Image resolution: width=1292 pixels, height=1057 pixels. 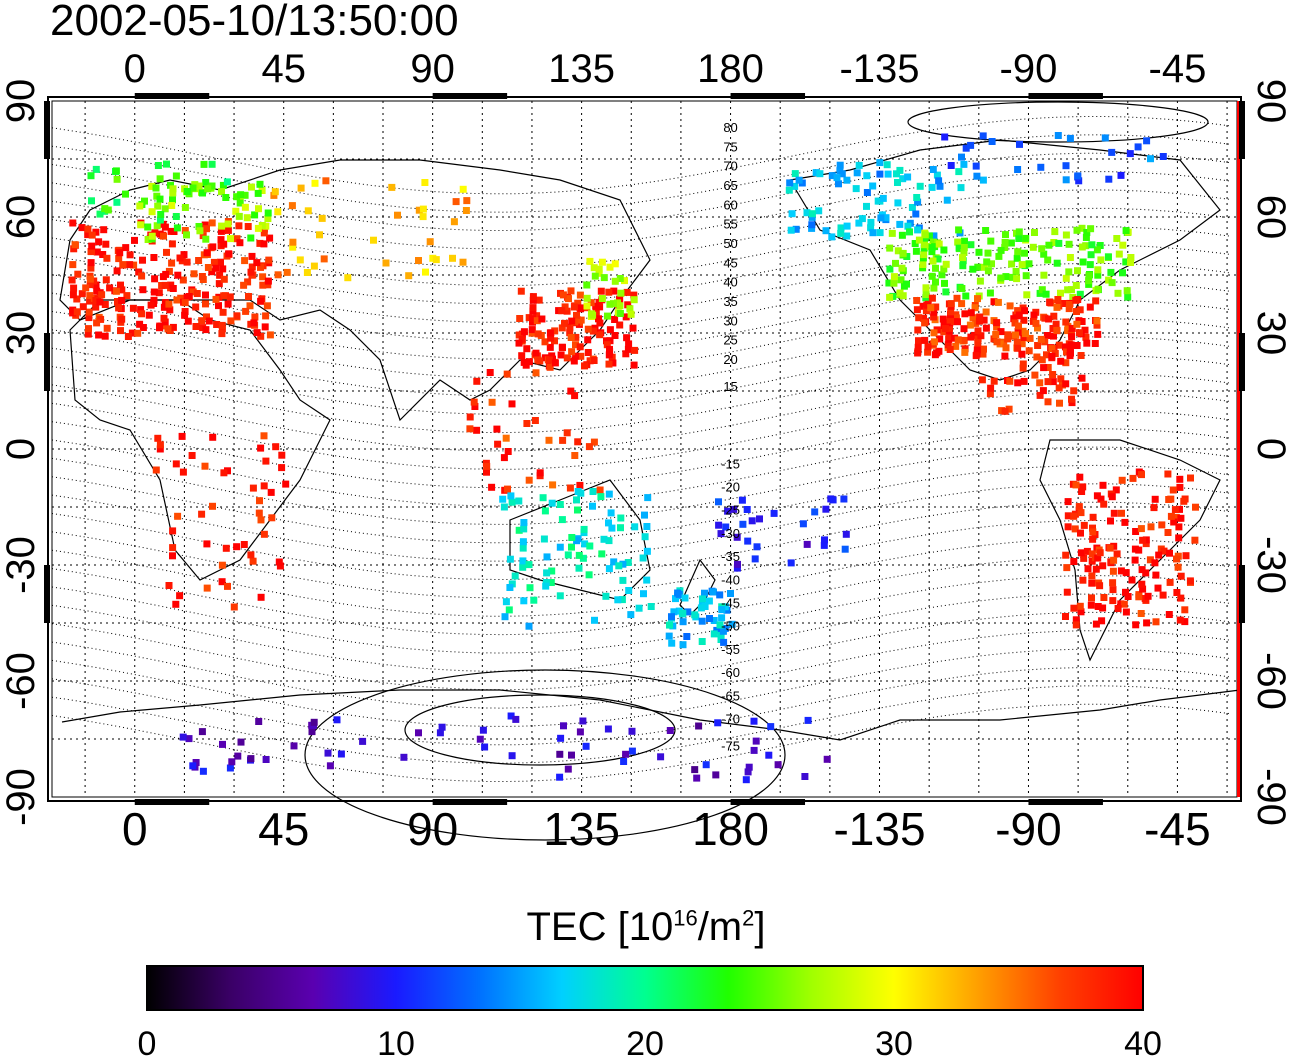 I want to click on right-lat-tick-label: 30, so click(x=1270, y=333).